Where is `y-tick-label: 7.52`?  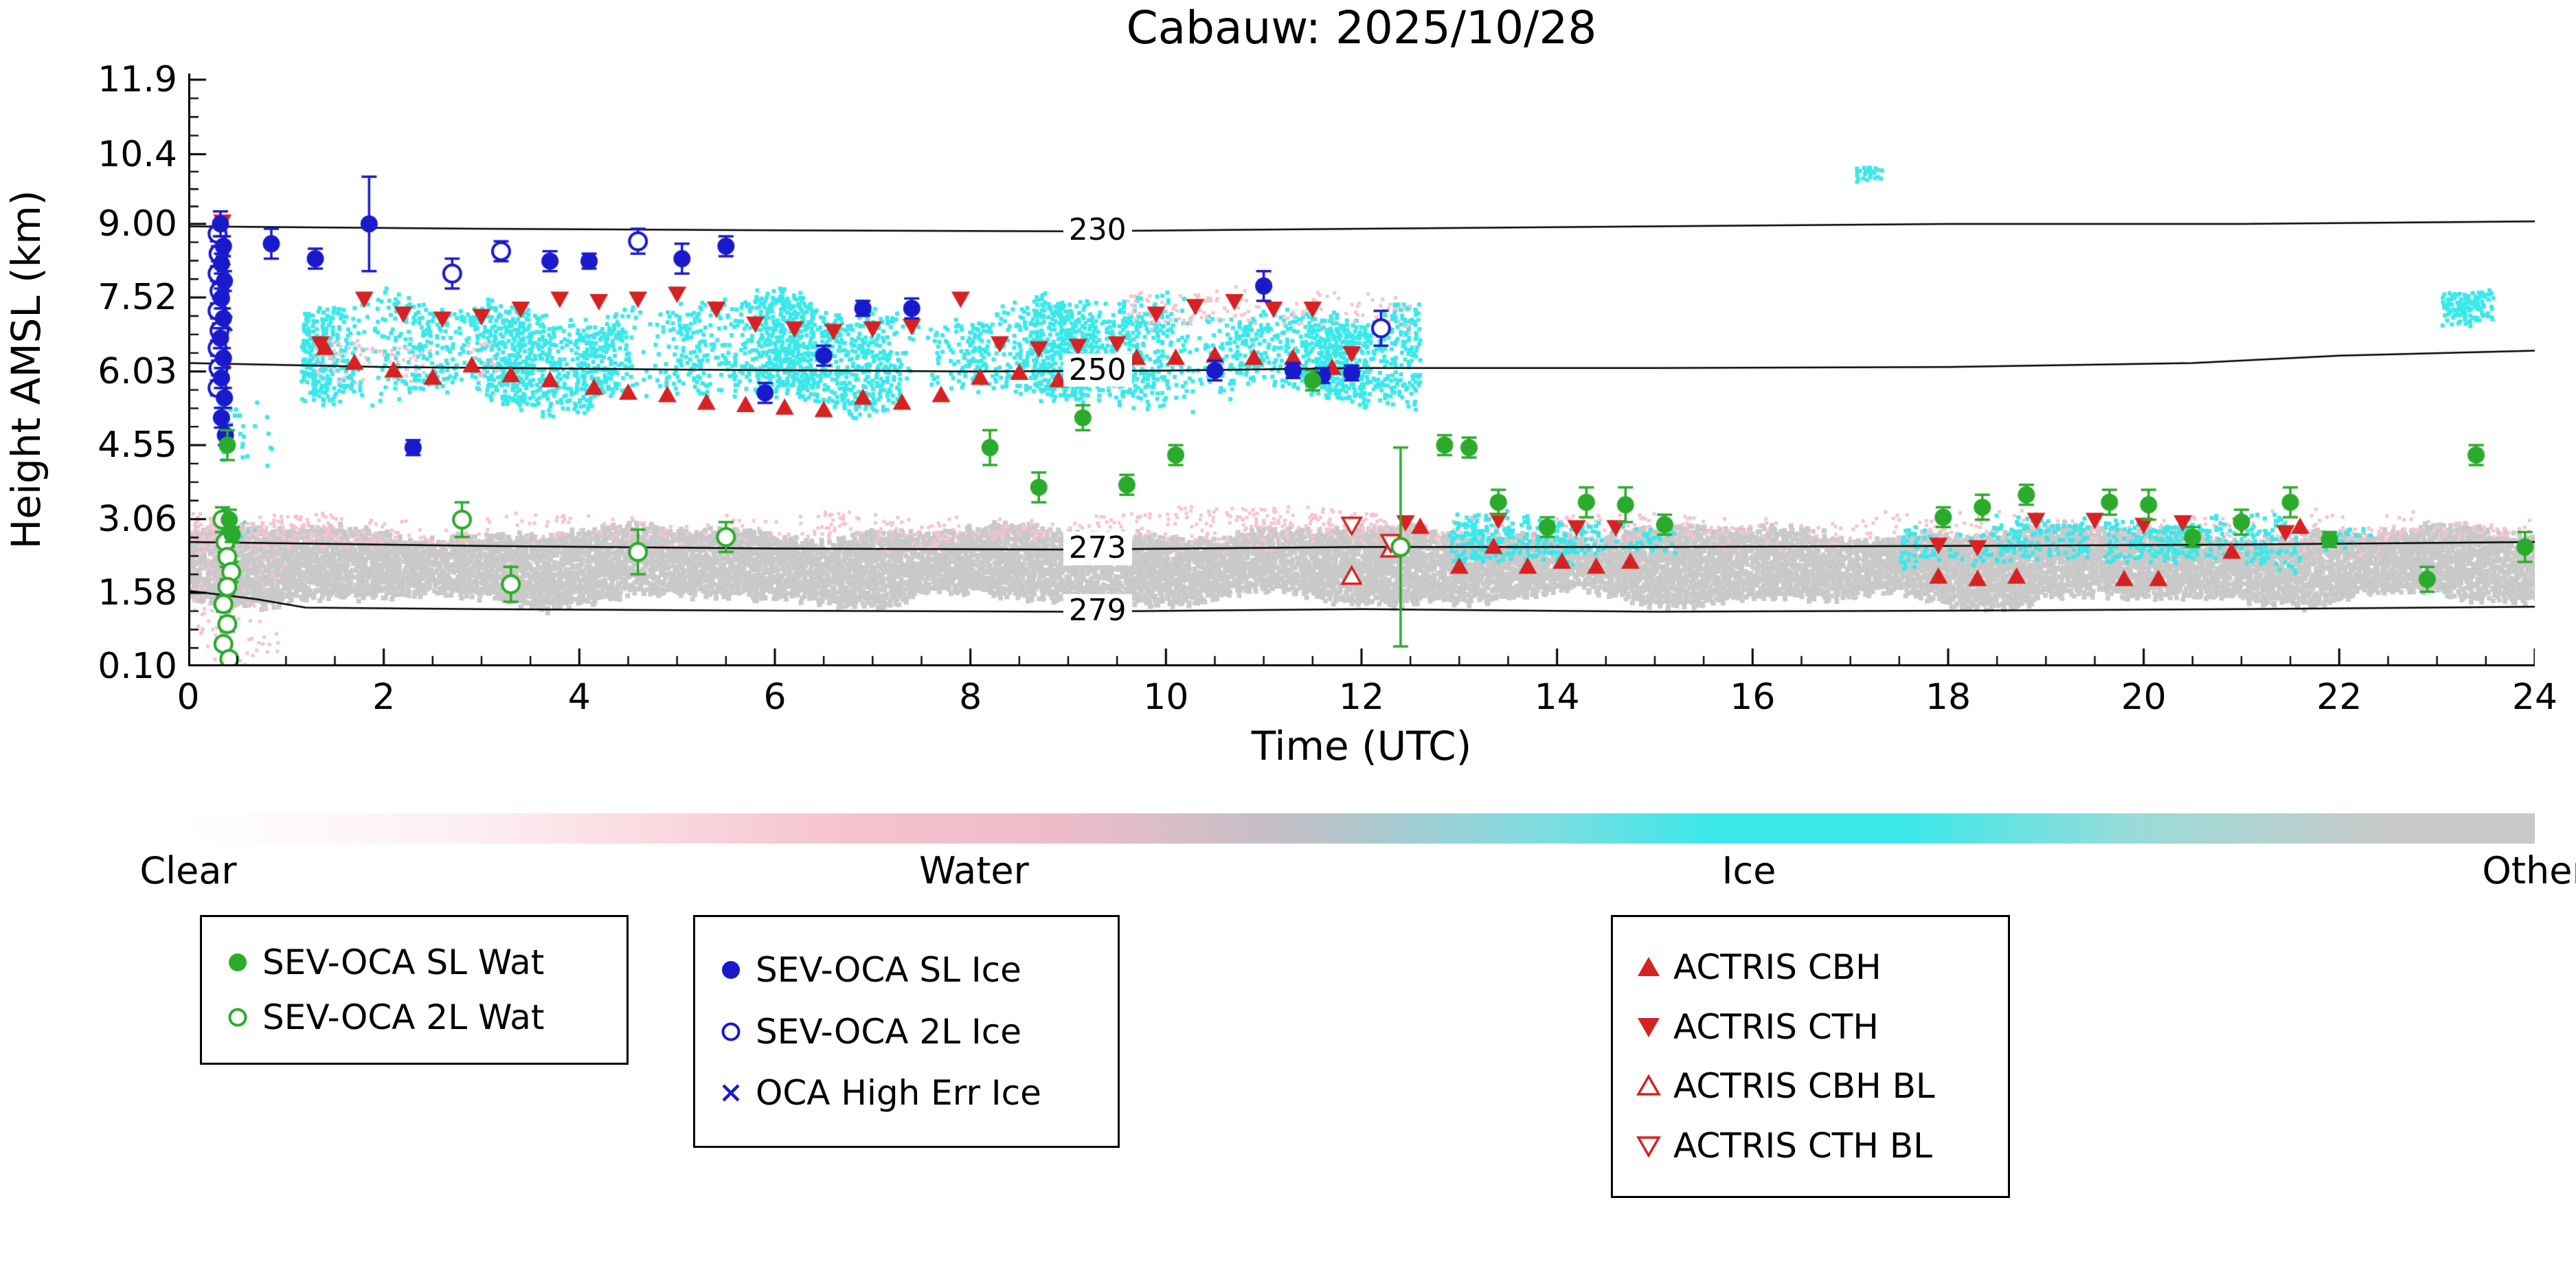
y-tick-label: 7.52 is located at coordinates (137, 297).